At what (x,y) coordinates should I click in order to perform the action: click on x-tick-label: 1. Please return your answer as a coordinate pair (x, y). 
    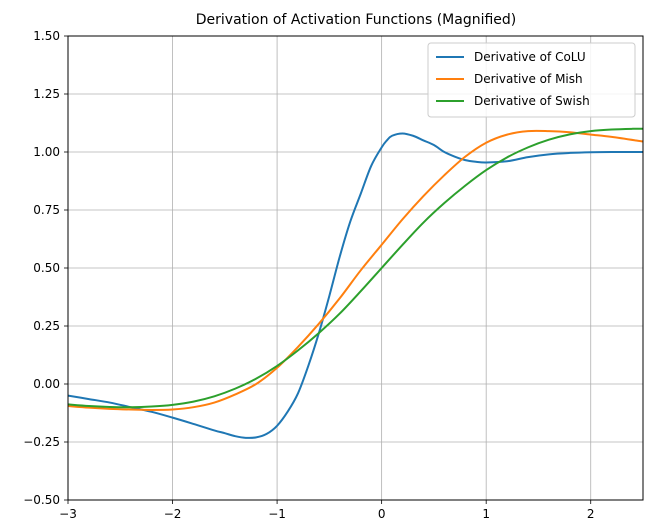
    Looking at the image, I should click on (486, 514).